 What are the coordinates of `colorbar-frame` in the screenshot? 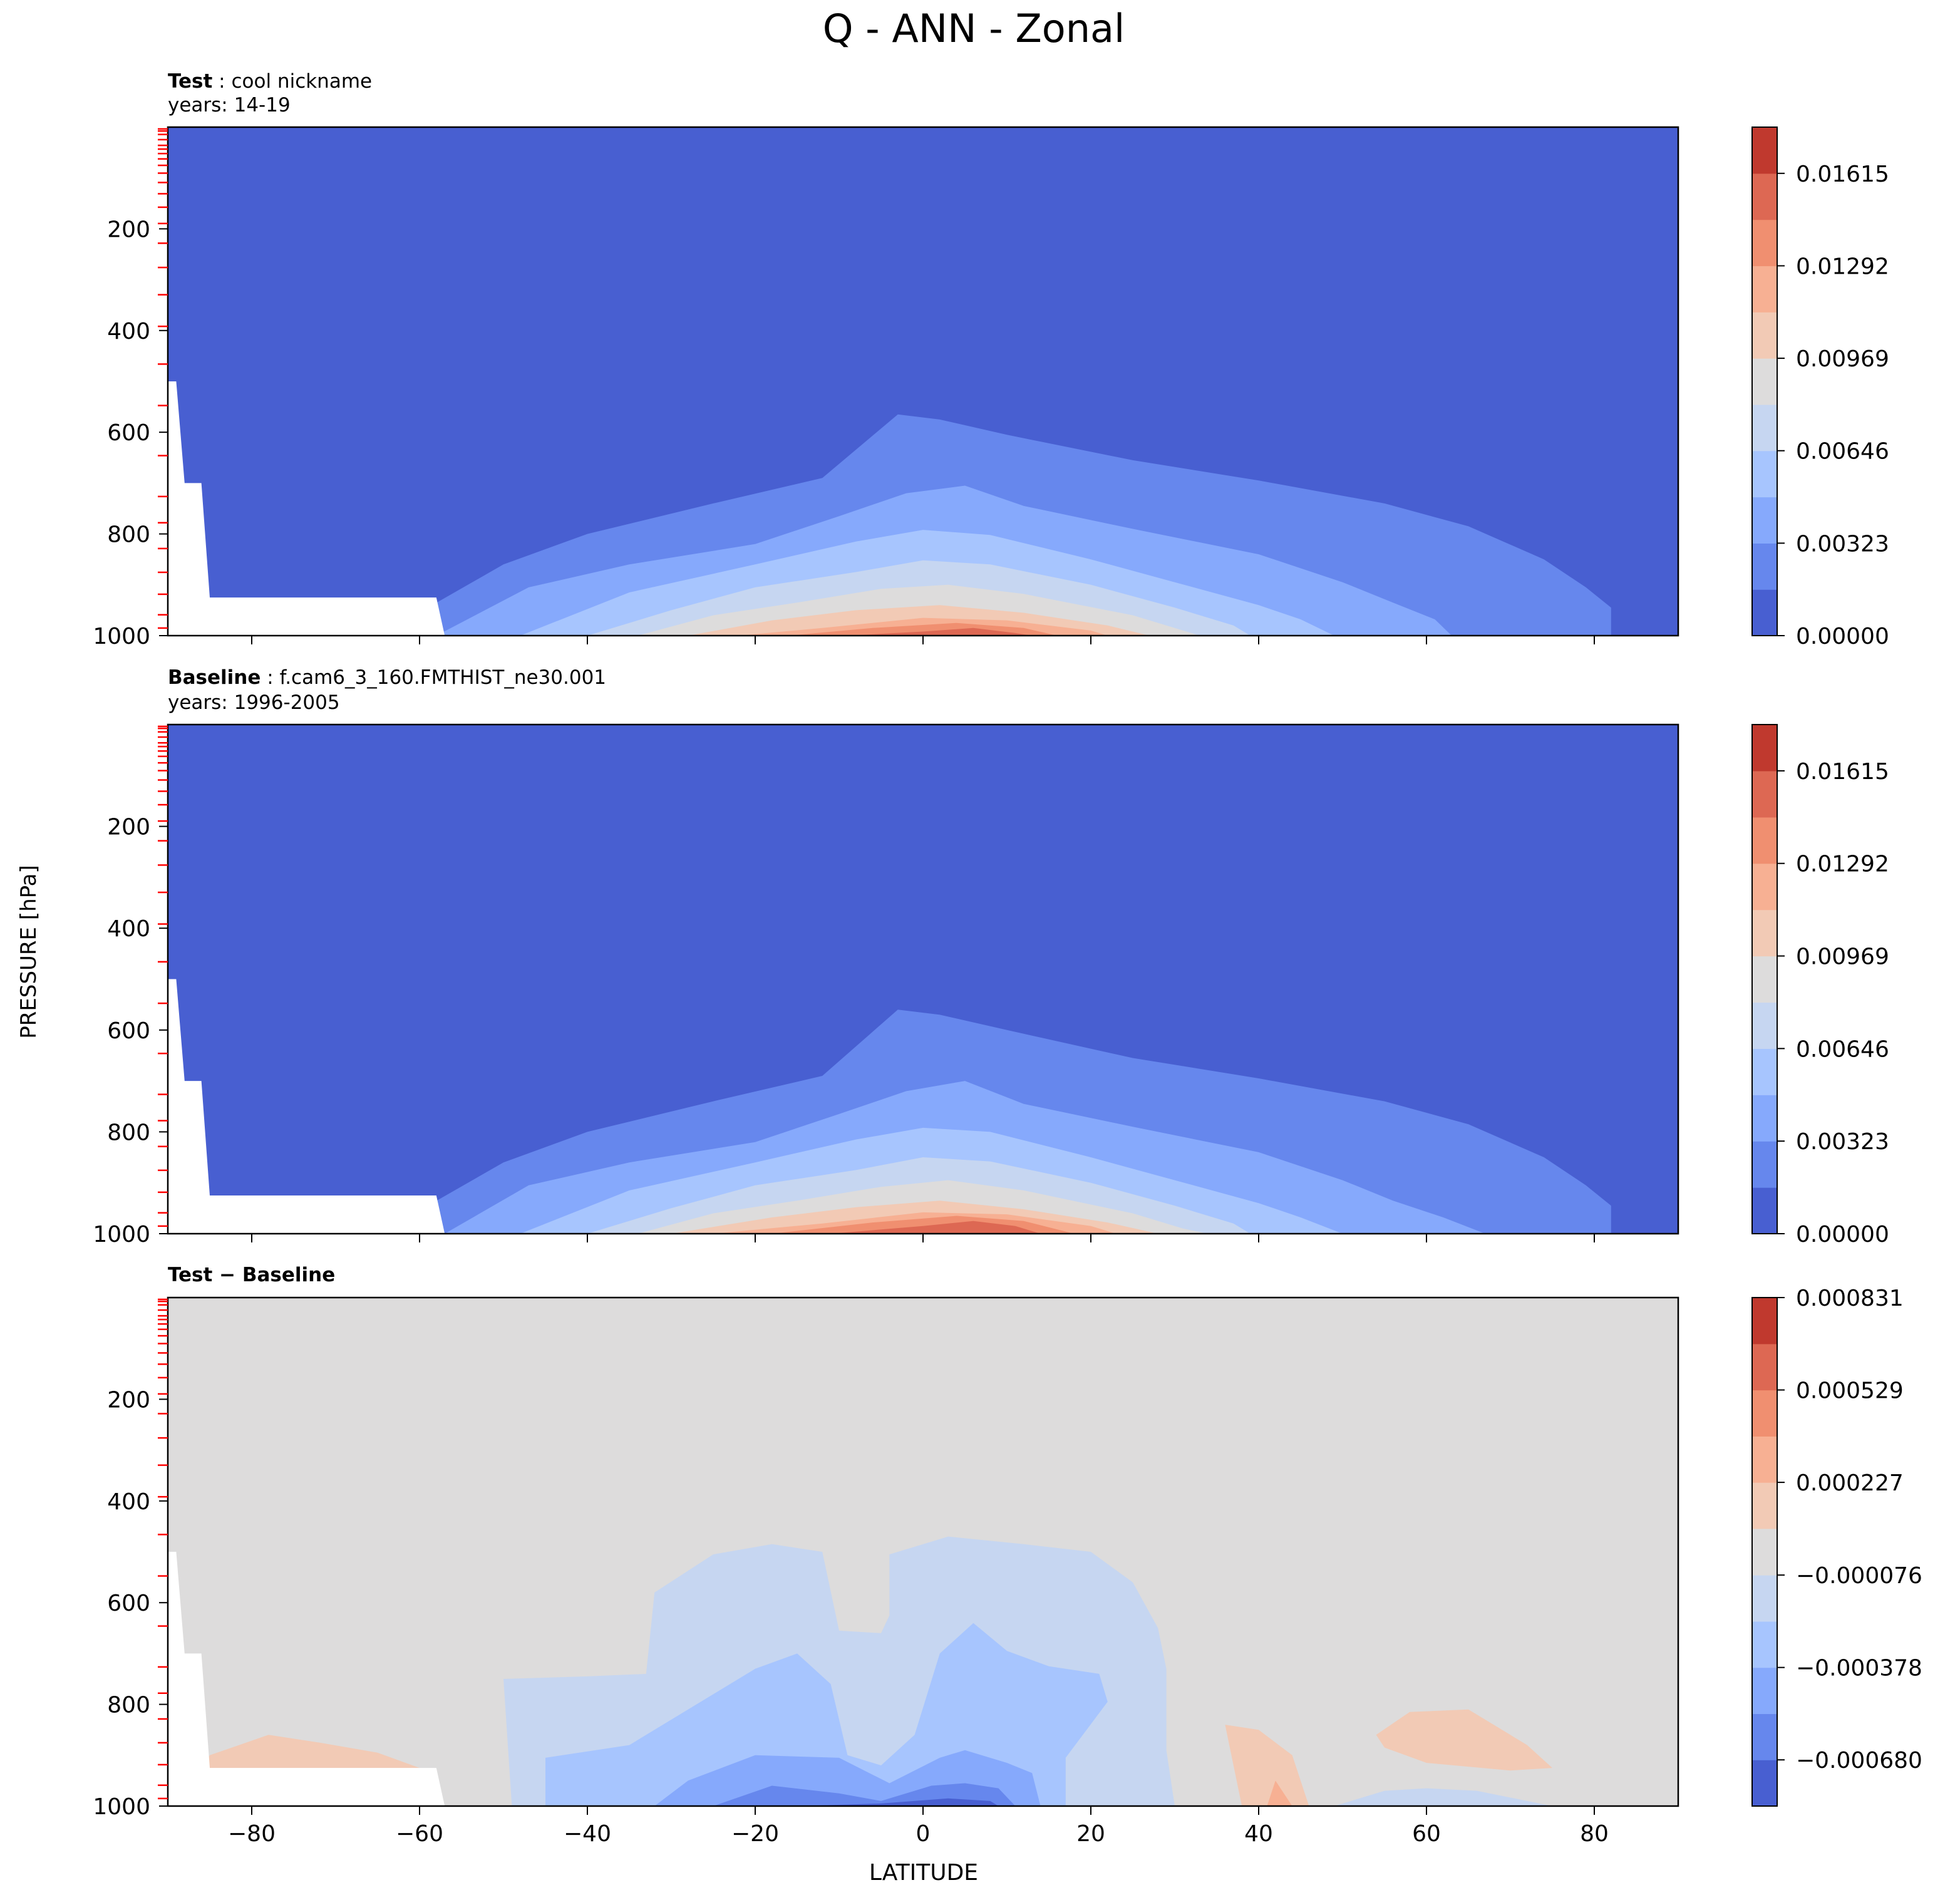 It's located at (1765, 381).